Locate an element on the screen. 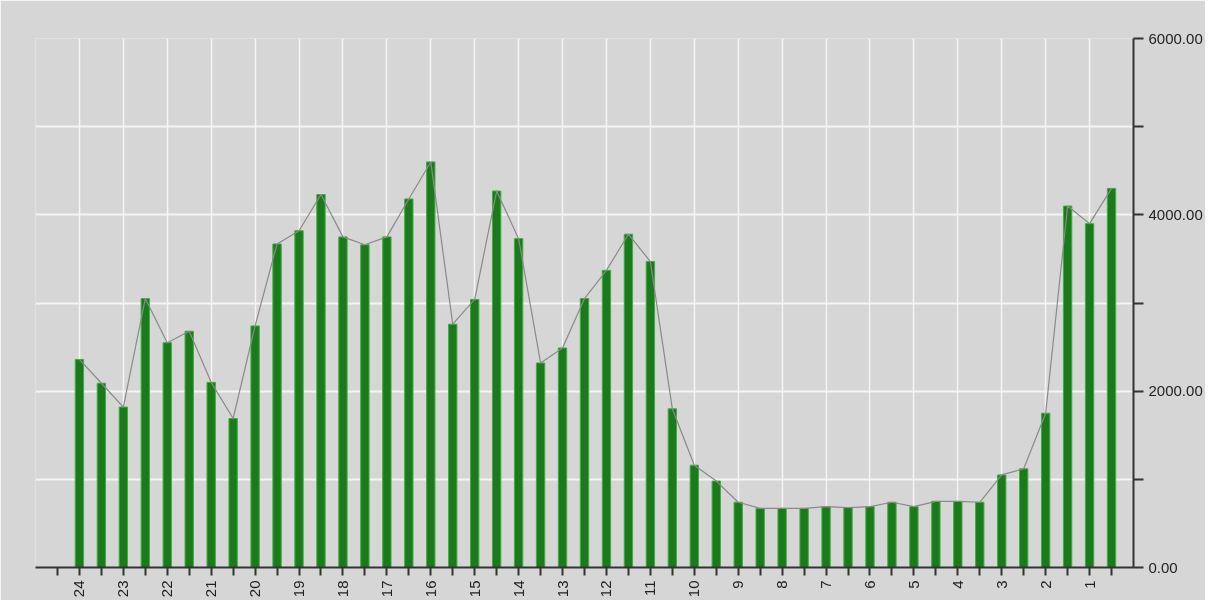  x-tick-label: 3 is located at coordinates (1001, 584).